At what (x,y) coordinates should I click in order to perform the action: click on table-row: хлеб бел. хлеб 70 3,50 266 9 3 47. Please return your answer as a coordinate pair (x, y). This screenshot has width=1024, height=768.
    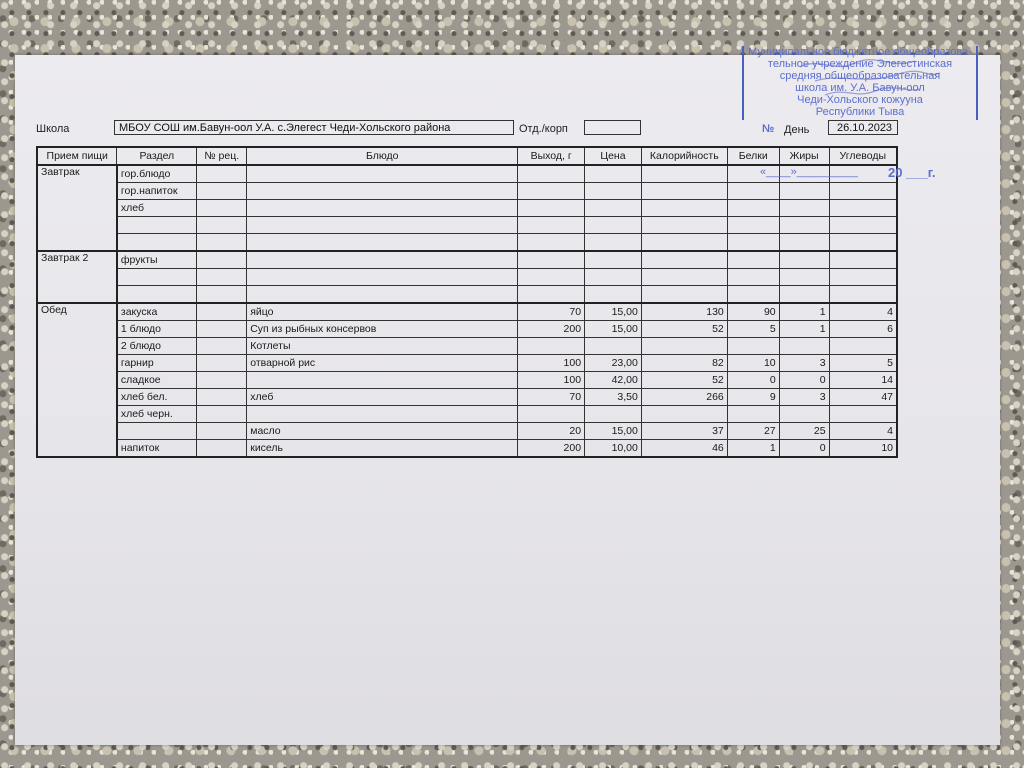
    Looking at the image, I should click on (467, 397).